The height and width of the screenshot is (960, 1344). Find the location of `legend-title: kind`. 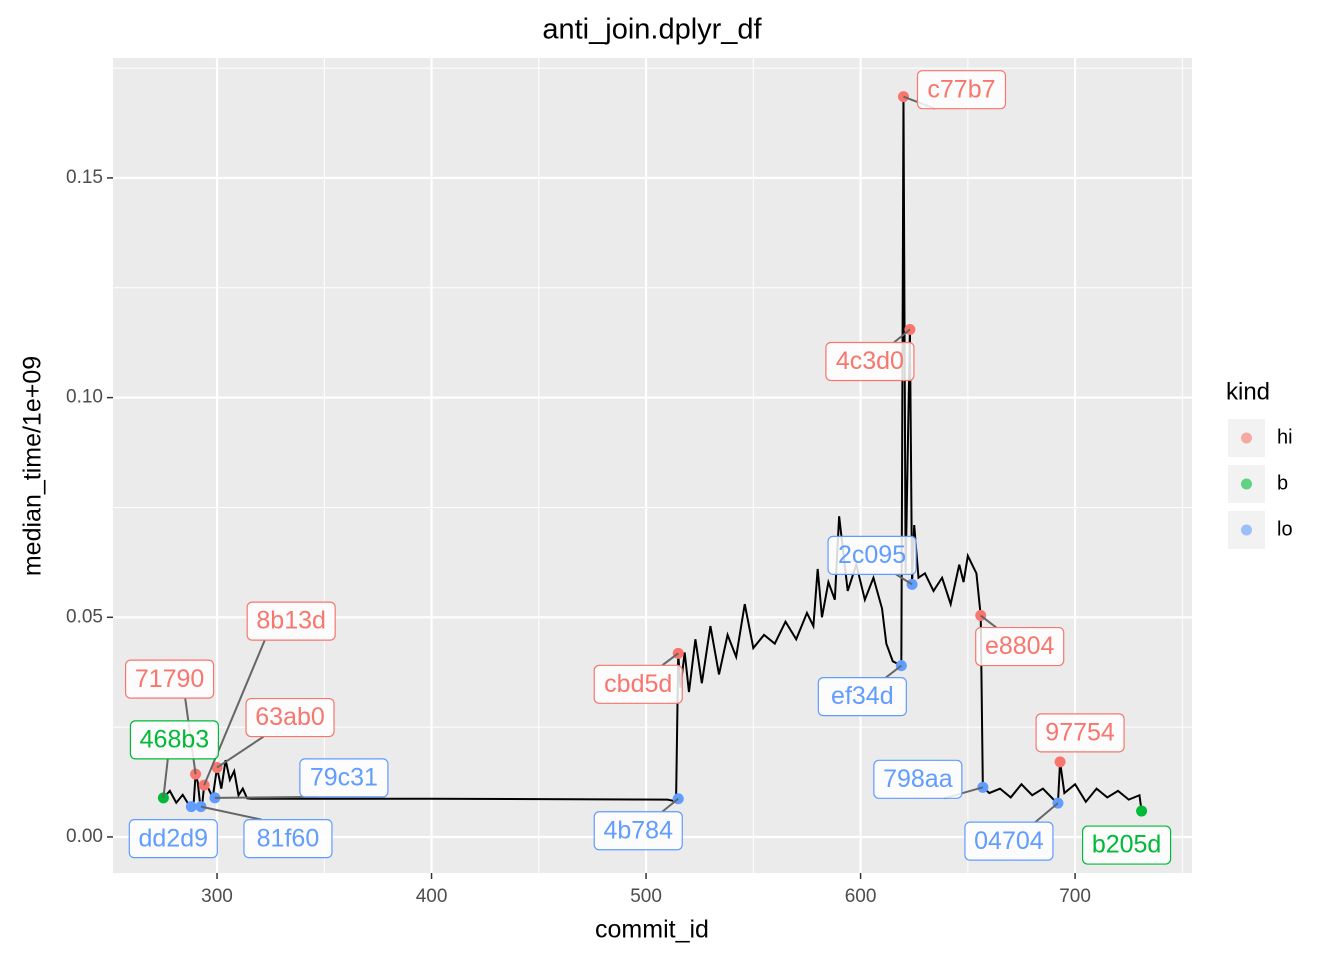

legend-title: kind is located at coordinates (1248, 391).